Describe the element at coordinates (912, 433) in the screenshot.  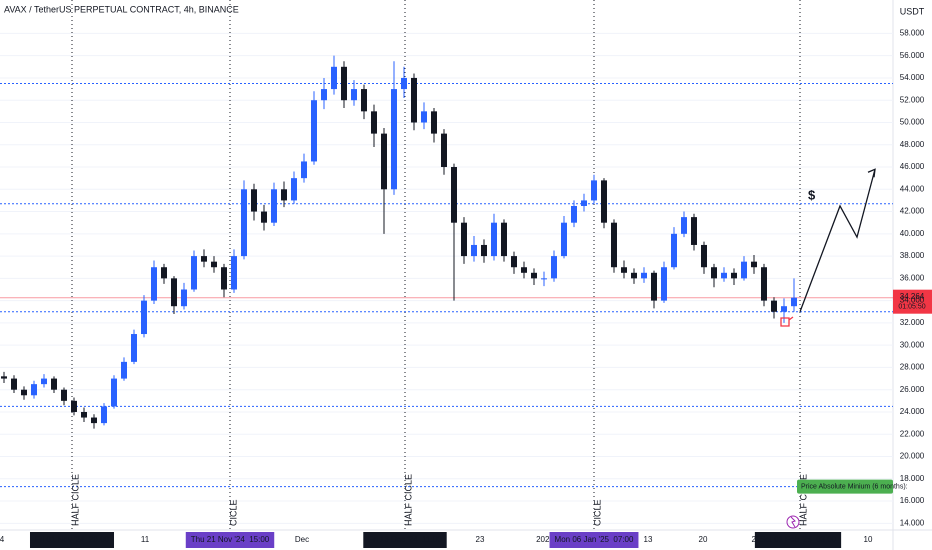
I see `y-tick-label: 22.000` at that location.